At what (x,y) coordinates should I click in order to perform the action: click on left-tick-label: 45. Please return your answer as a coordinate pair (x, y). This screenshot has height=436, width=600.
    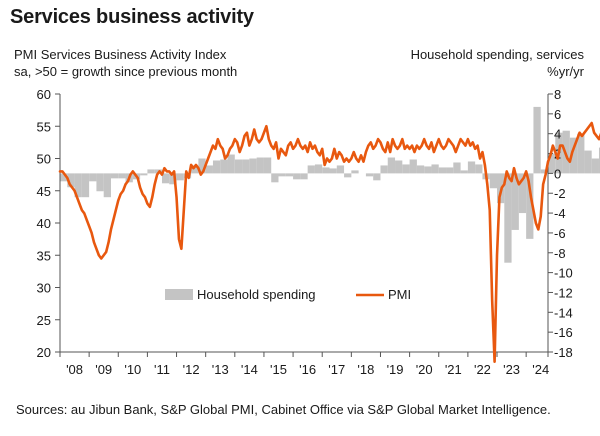
    Looking at the image, I should click on (44, 191).